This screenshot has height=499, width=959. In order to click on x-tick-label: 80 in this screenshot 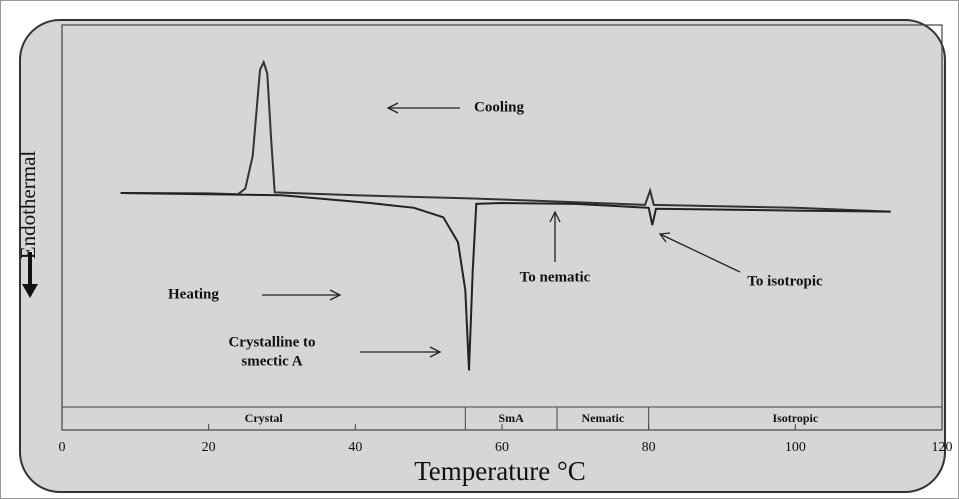, I will do `click(649, 447)`.